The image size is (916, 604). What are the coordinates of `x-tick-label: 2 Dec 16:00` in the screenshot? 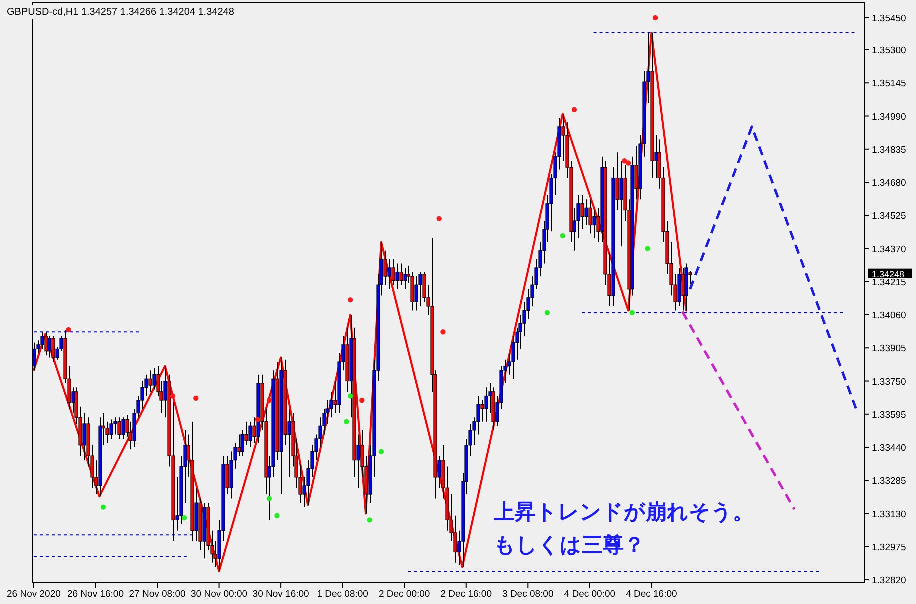 It's located at (466, 594).